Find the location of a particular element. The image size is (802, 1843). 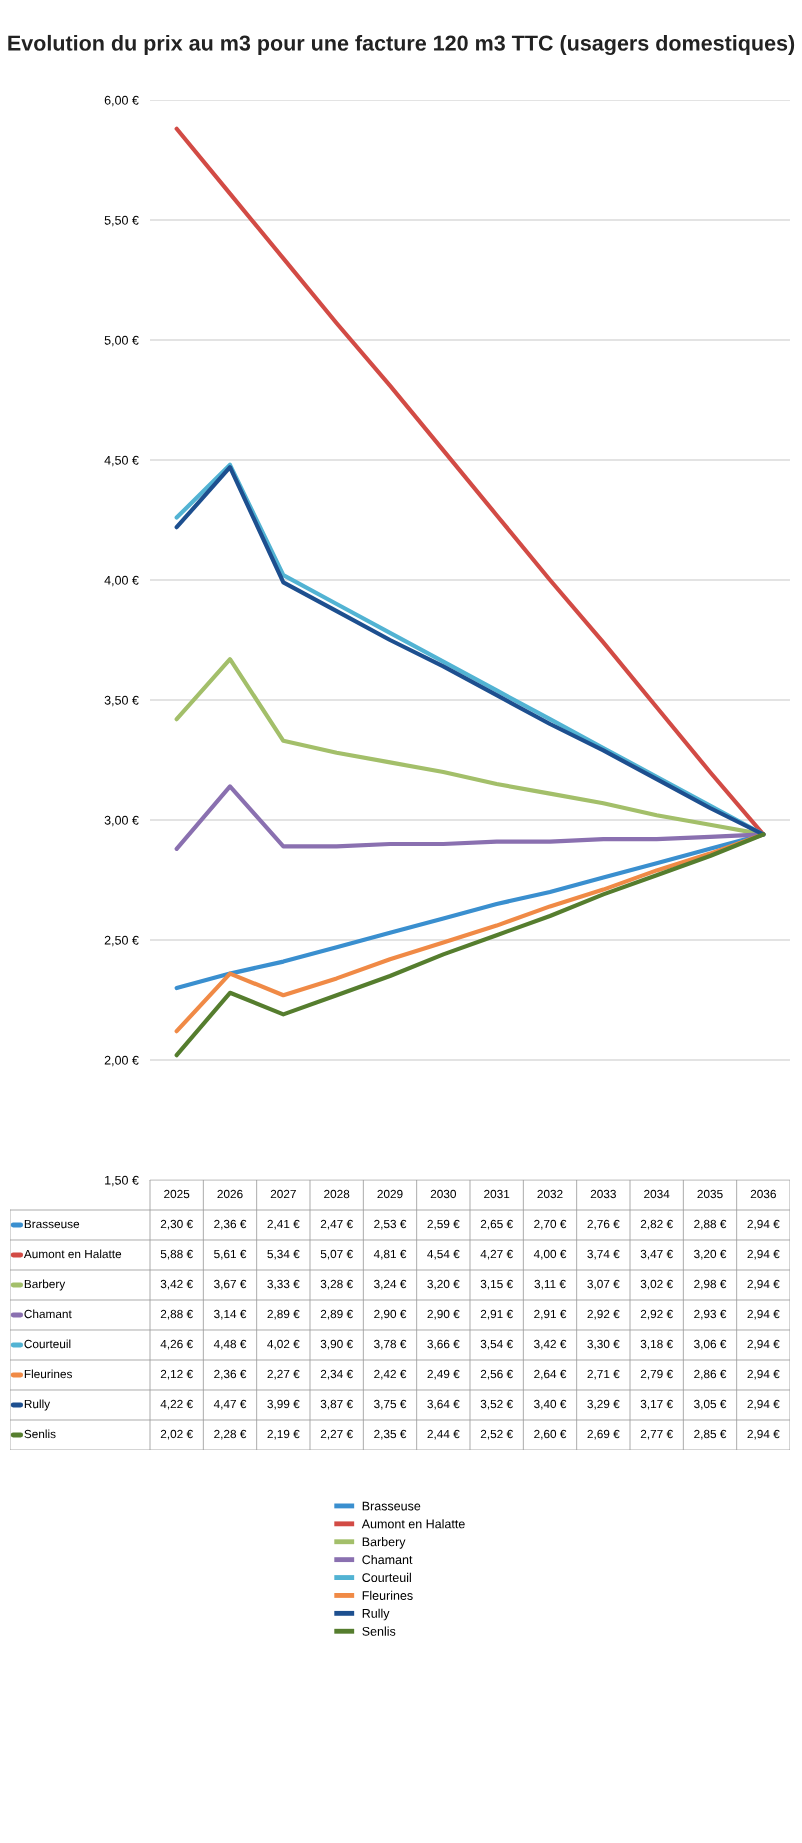

legend-label: Aumont en Halatte is located at coordinates (72, 1254).